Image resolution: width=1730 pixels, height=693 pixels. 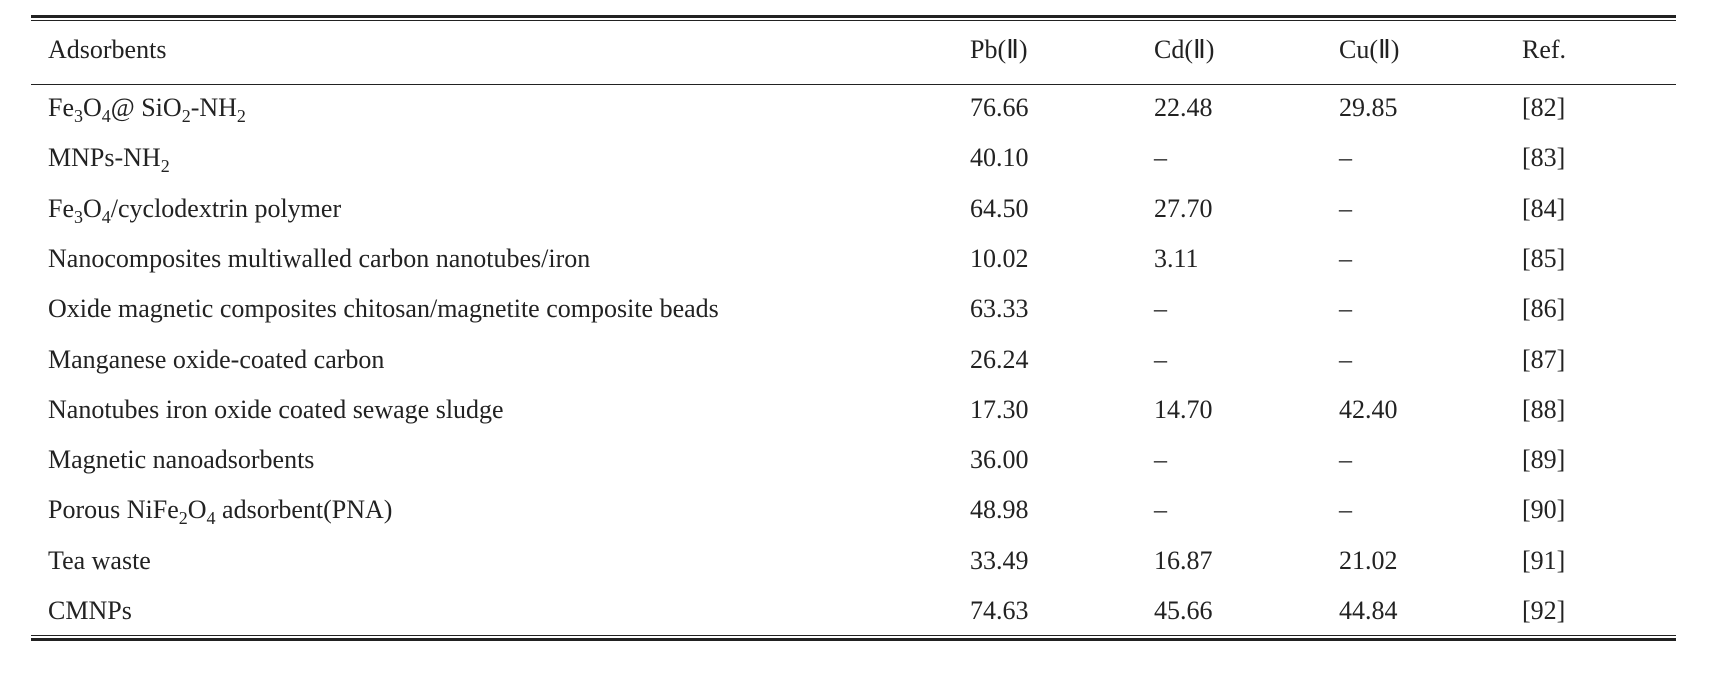 I want to click on top-rule, so click(x=853, y=16).